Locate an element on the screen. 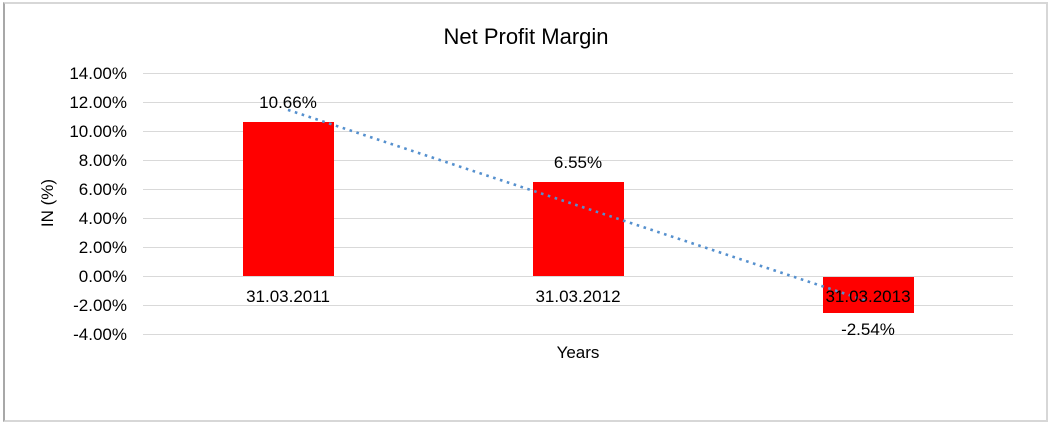 The image size is (1052, 427). x-axis-title: Years is located at coordinates (578, 352).